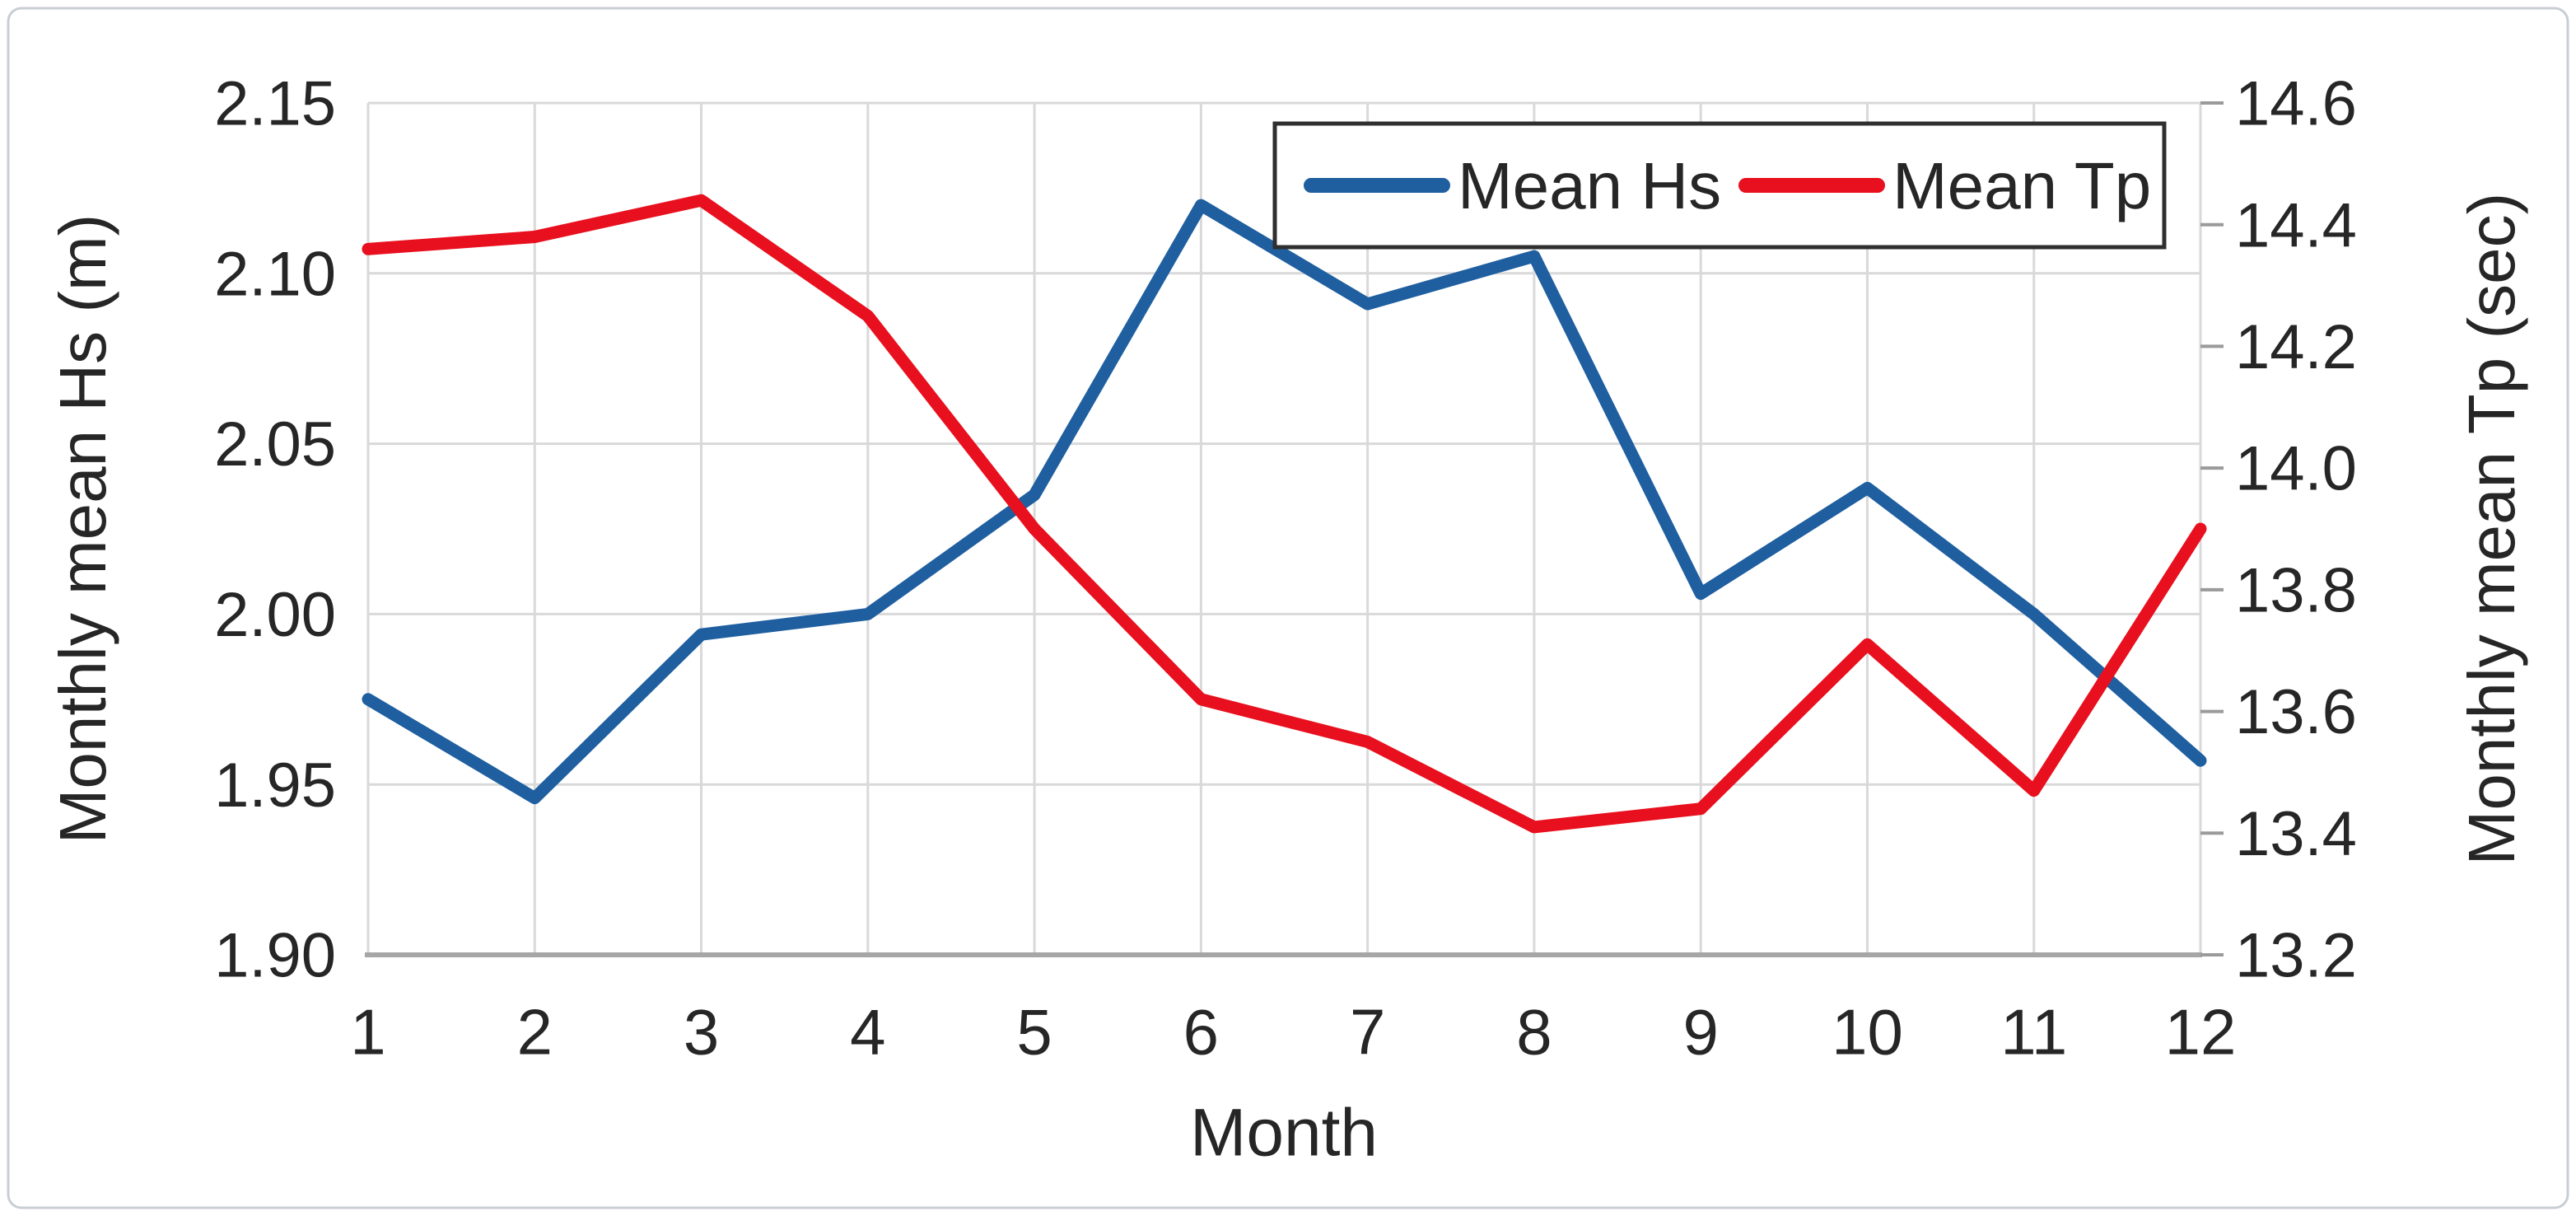 The height and width of the screenshot is (1216, 2576). Describe the element at coordinates (1867, 1032) in the screenshot. I see `x-axis-tick: 10` at that location.